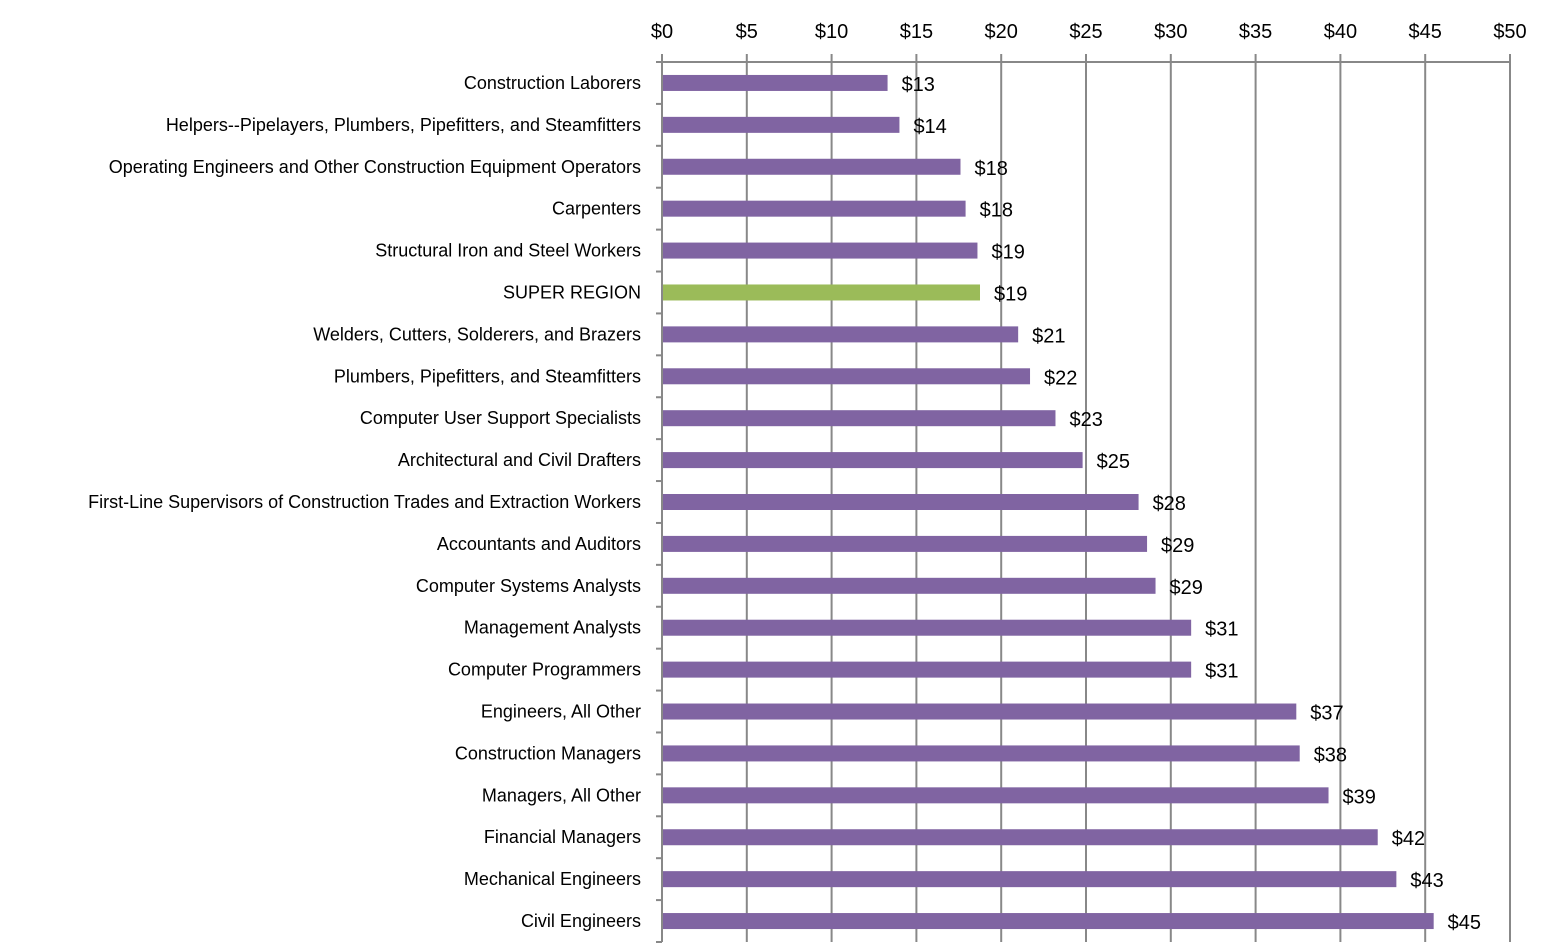  I want to click on data-label: $45, so click(1464, 923).